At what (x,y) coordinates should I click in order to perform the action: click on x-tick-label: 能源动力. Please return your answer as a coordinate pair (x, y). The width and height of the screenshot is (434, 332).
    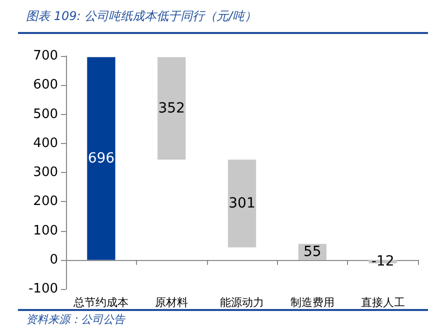
    Looking at the image, I should click on (242, 302).